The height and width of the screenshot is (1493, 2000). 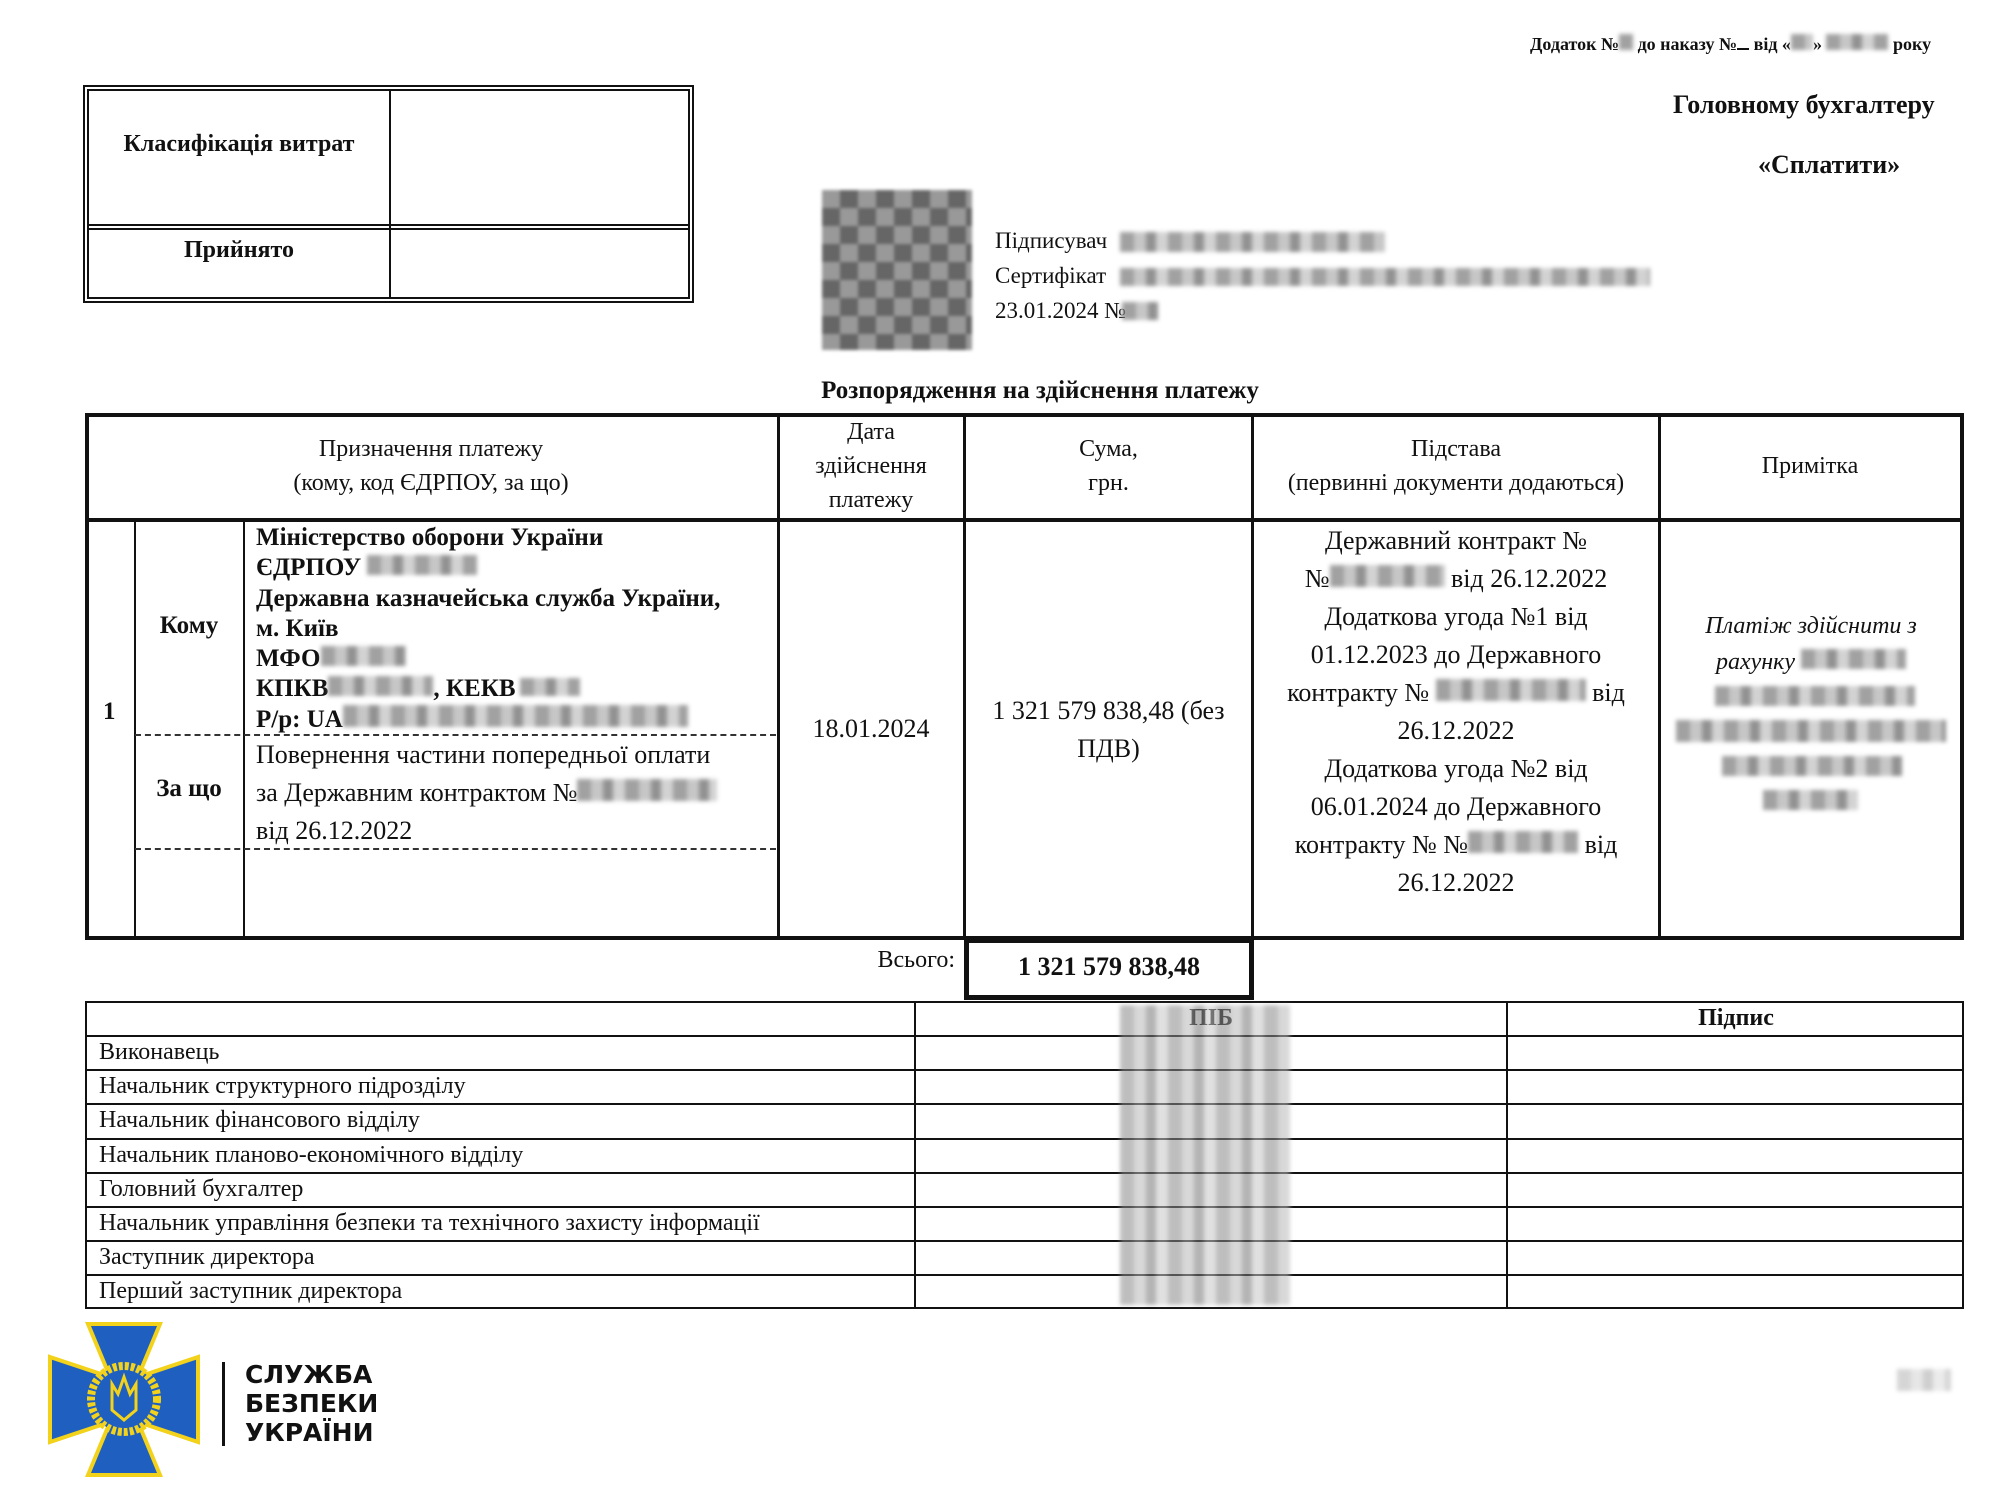 I want to click on classification-box: Класифікація витрат Прийнято, so click(x=388, y=194).